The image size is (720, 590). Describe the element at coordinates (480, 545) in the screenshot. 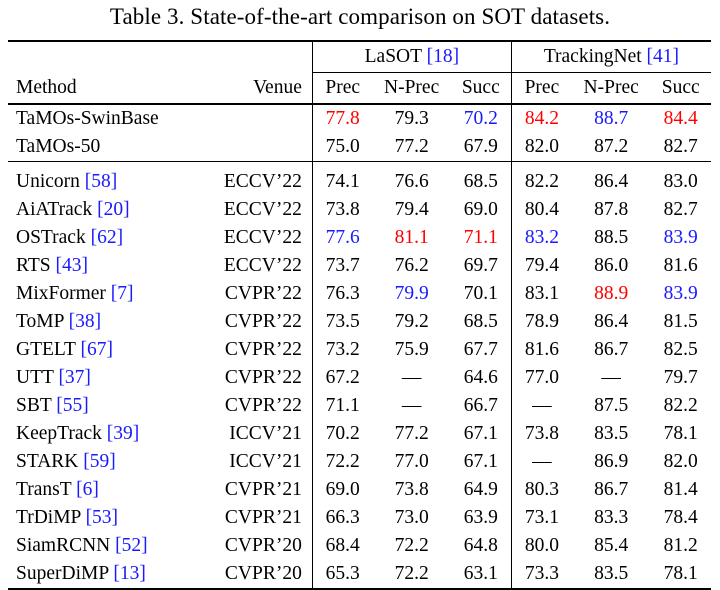

I see `metric-cell: 64.8` at that location.